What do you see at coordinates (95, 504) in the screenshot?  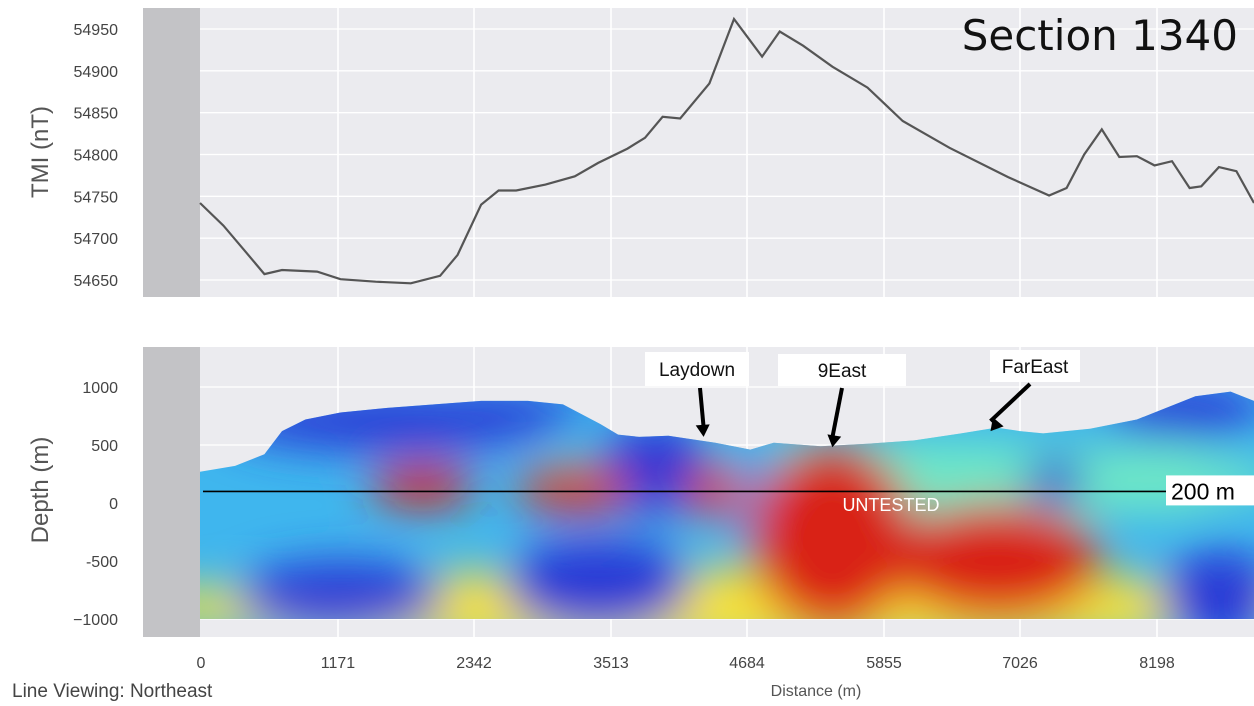 I see `depth-y-ticks: 1000 500 0 -500 −1000` at bounding box center [95, 504].